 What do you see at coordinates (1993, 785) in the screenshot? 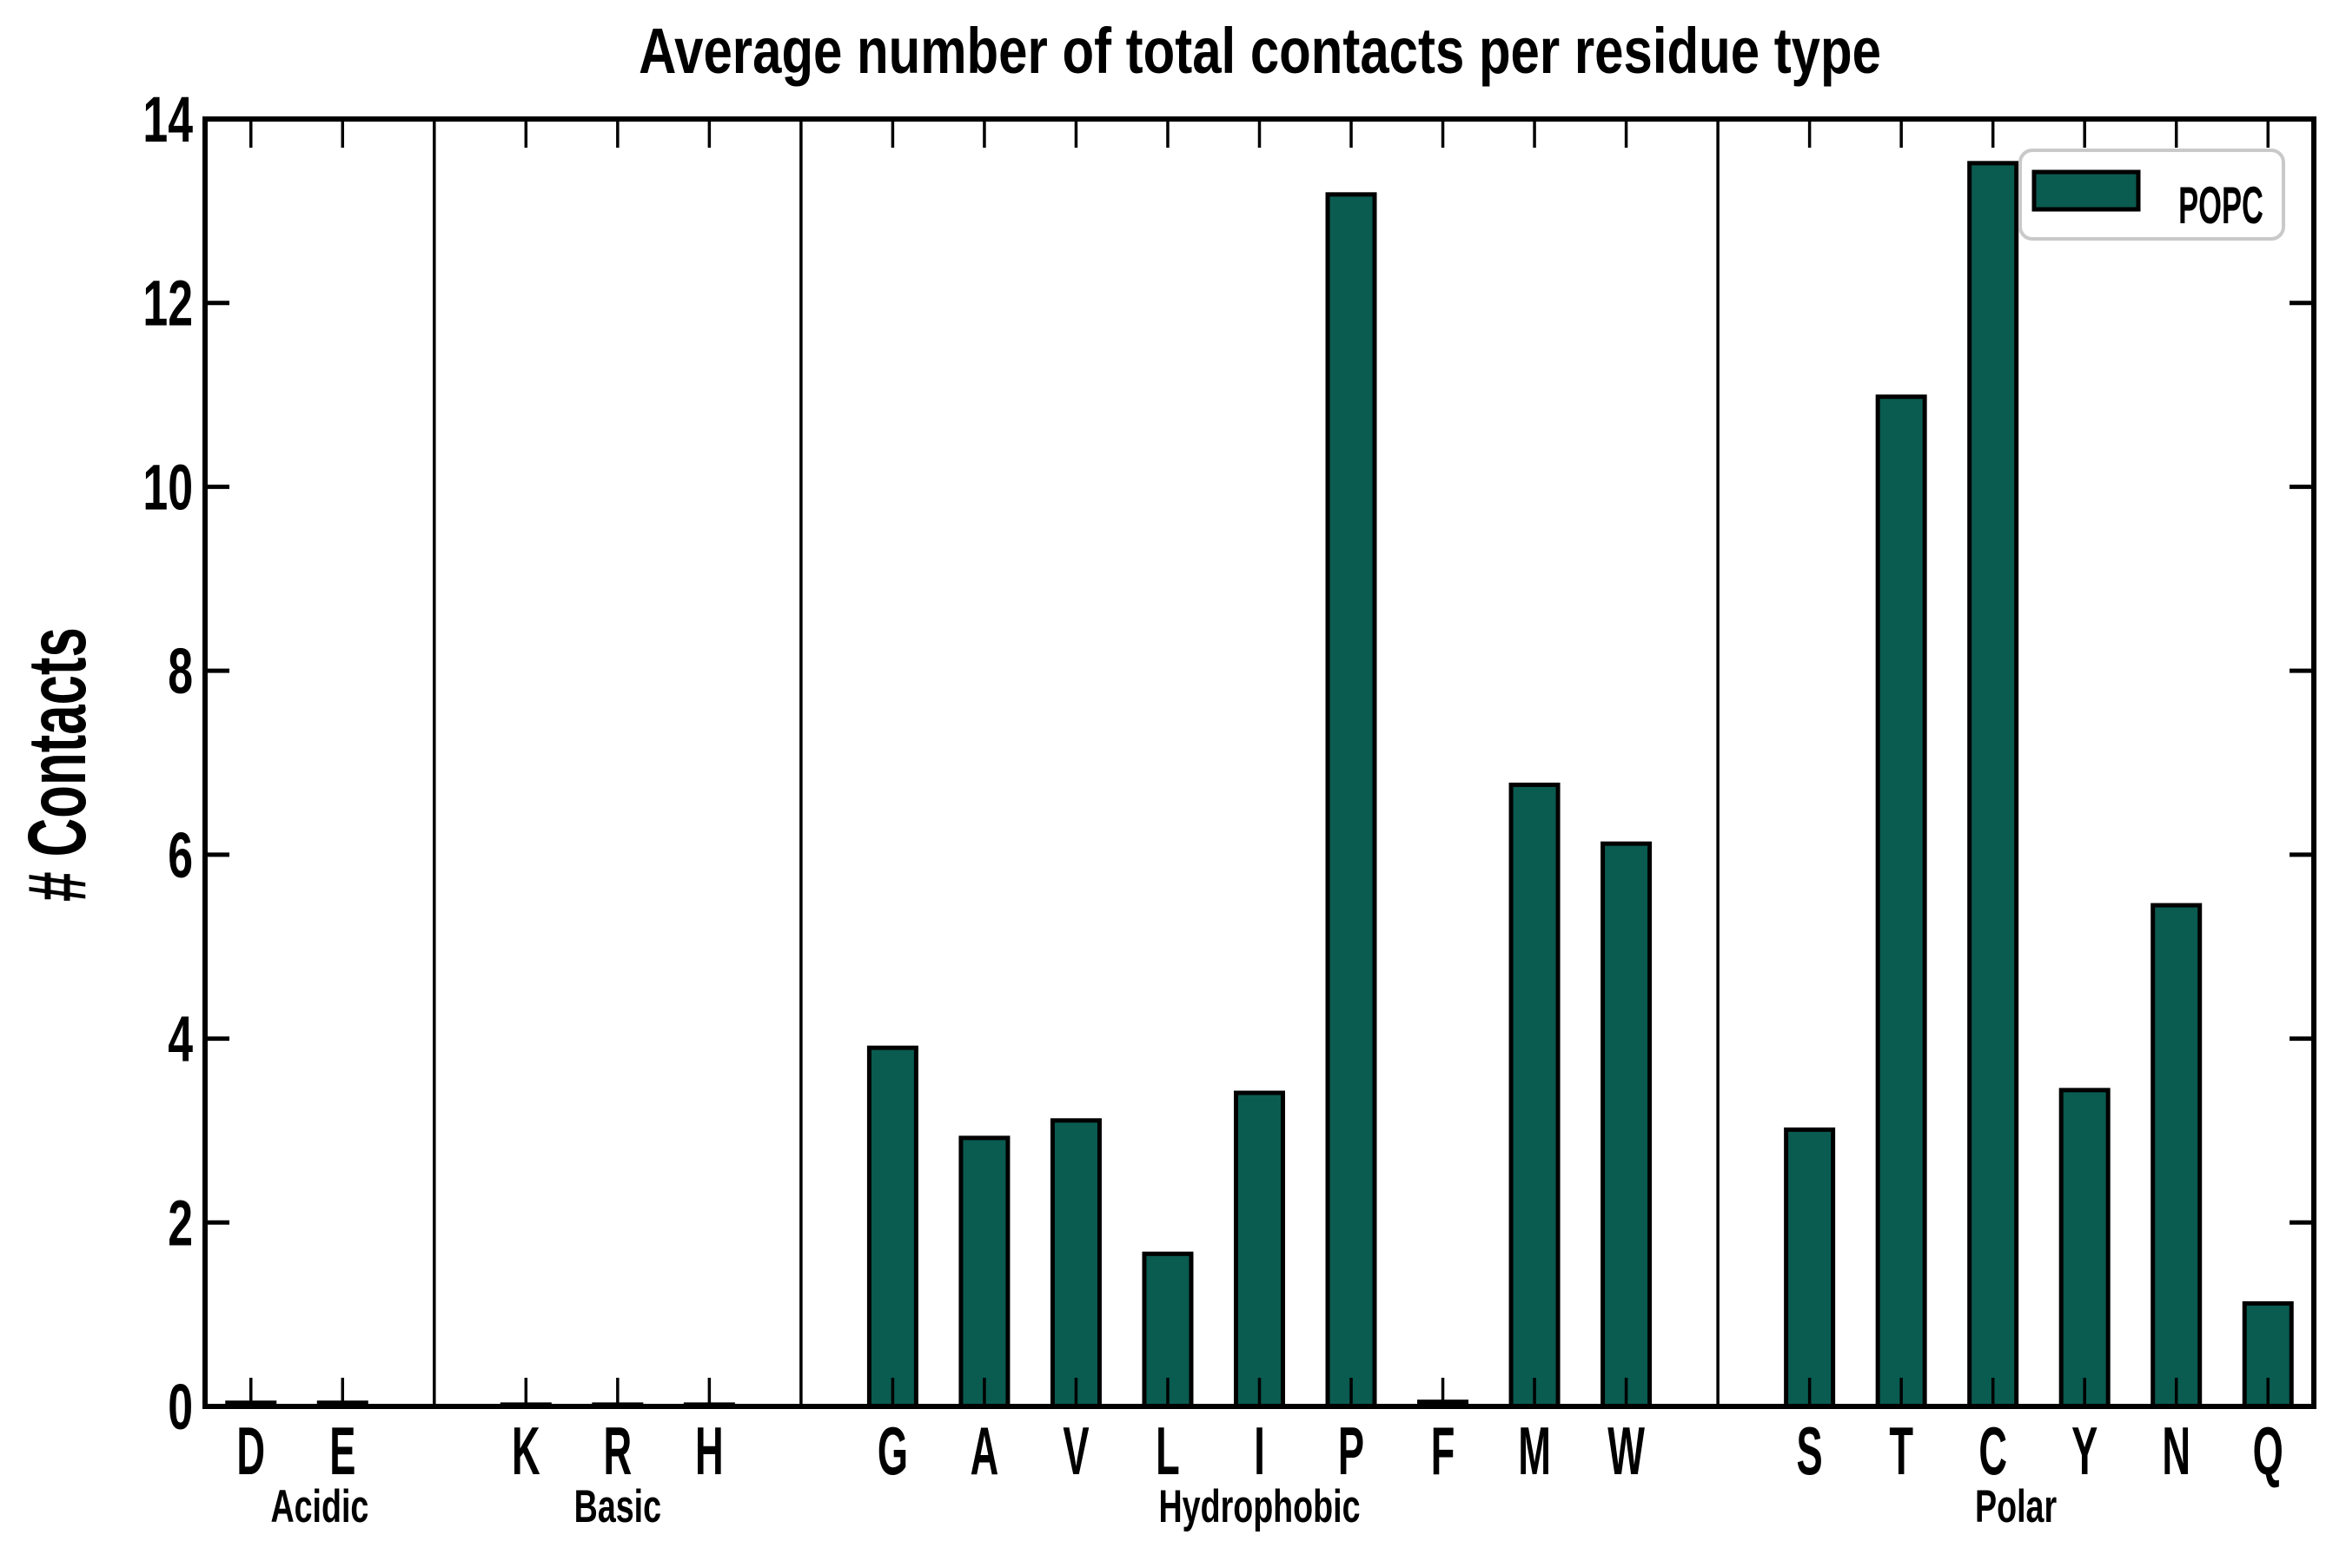
I see `bar-C` at bounding box center [1993, 785].